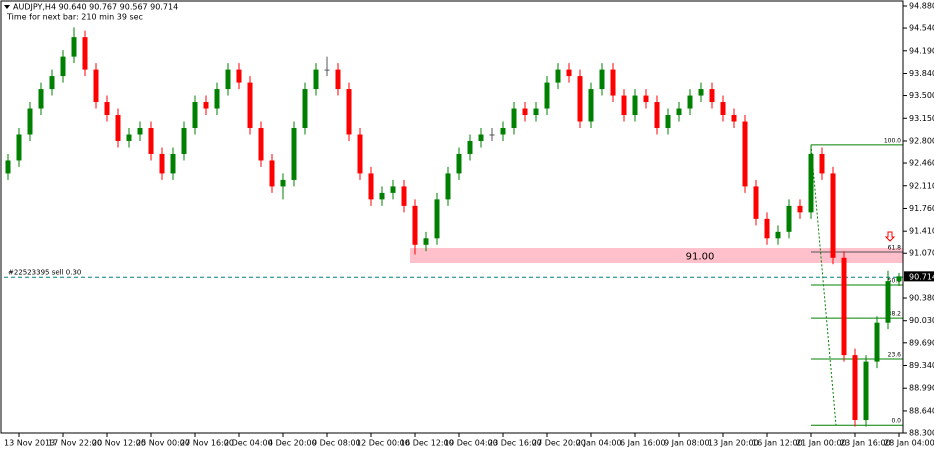  I want to click on x-tick-label: 16 Jan 12:00, so click(777, 443).